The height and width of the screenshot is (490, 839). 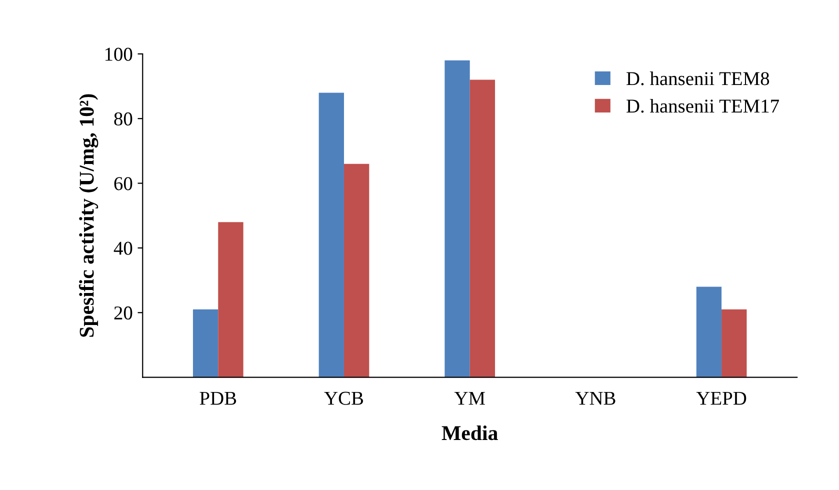 What do you see at coordinates (698, 79) in the screenshot?
I see `legend-label: D. hansenii TEM8` at bounding box center [698, 79].